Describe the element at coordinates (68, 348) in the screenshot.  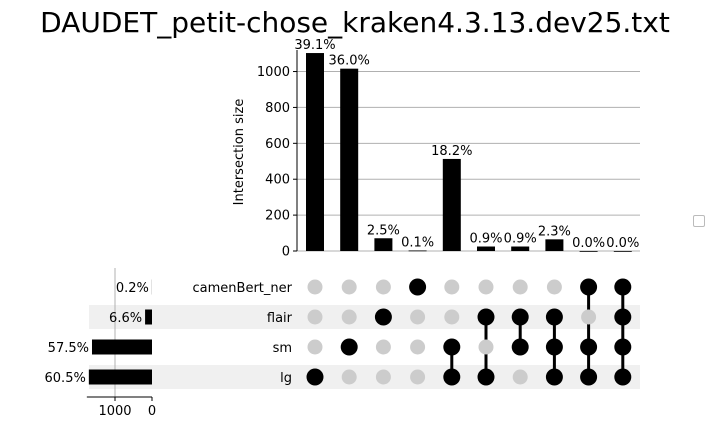
I see `set-size-percent-label: 57.5%` at that location.